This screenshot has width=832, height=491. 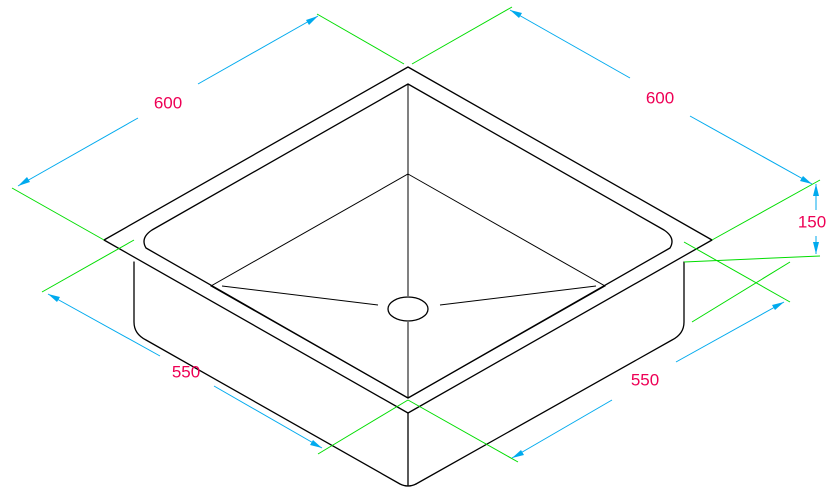 I want to click on ext-top-back-right, so click(x=462, y=35).